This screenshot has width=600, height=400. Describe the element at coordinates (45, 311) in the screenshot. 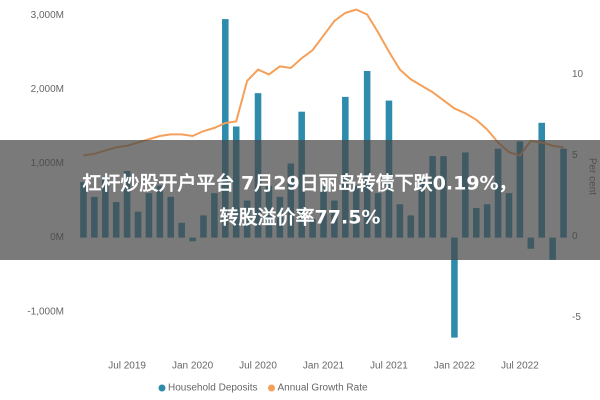

I see `y-tick-label: -1,000M` at that location.